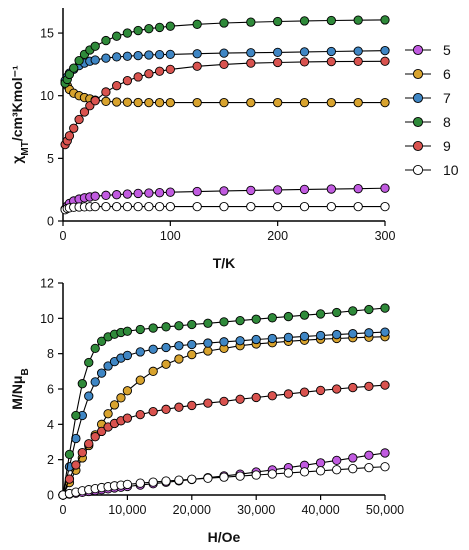  Describe the element at coordinates (432, 110) in the screenshot. I see `legend: 5 6 7 8 9 10` at that location.